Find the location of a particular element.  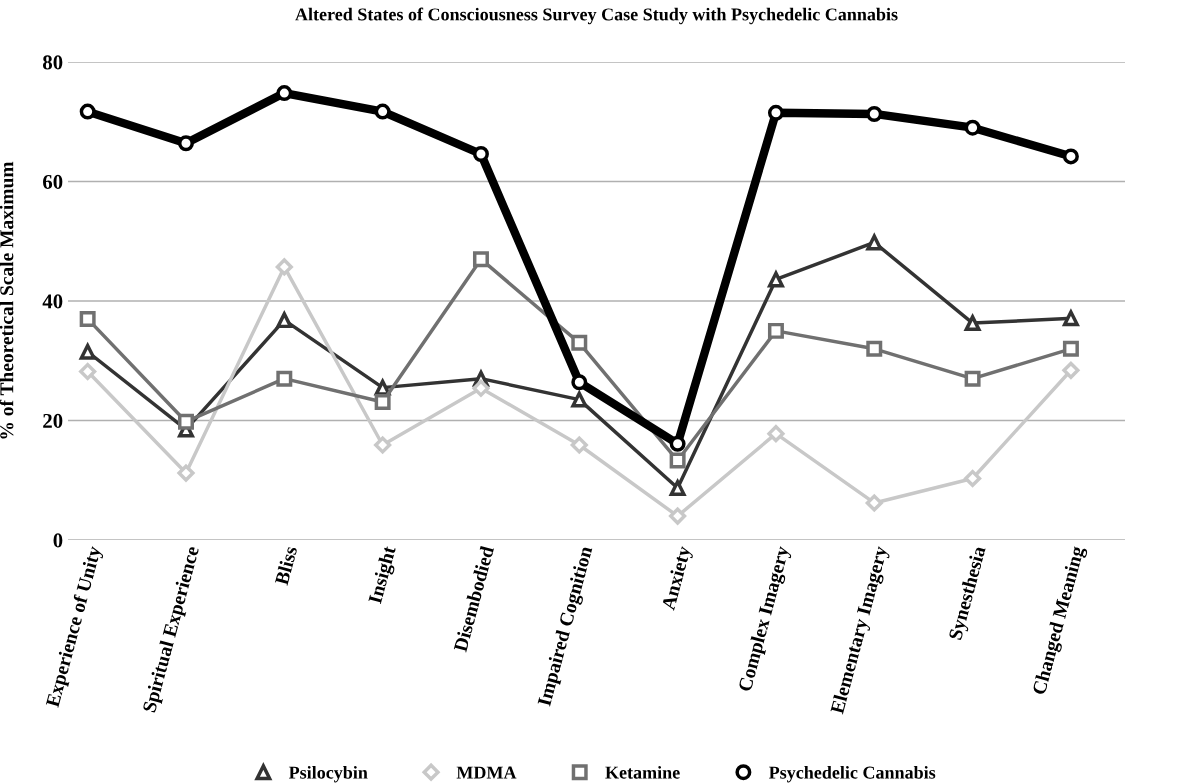

y-tick-label: 40 is located at coordinates (52, 301).